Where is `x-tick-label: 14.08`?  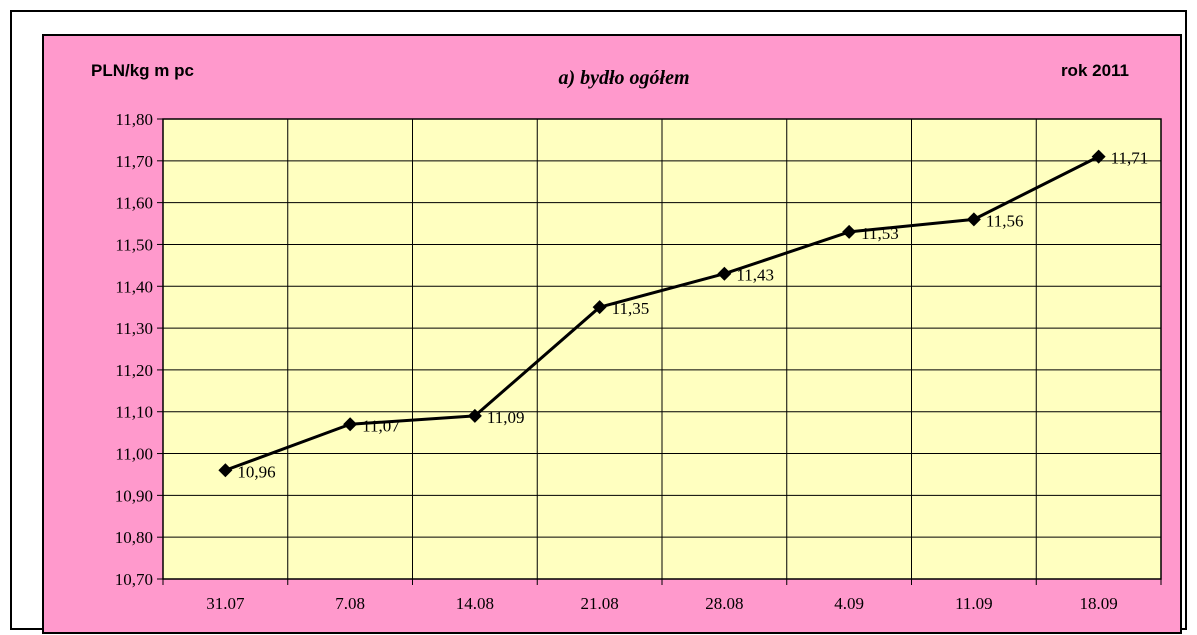
x-tick-label: 14.08 is located at coordinates (475, 603).